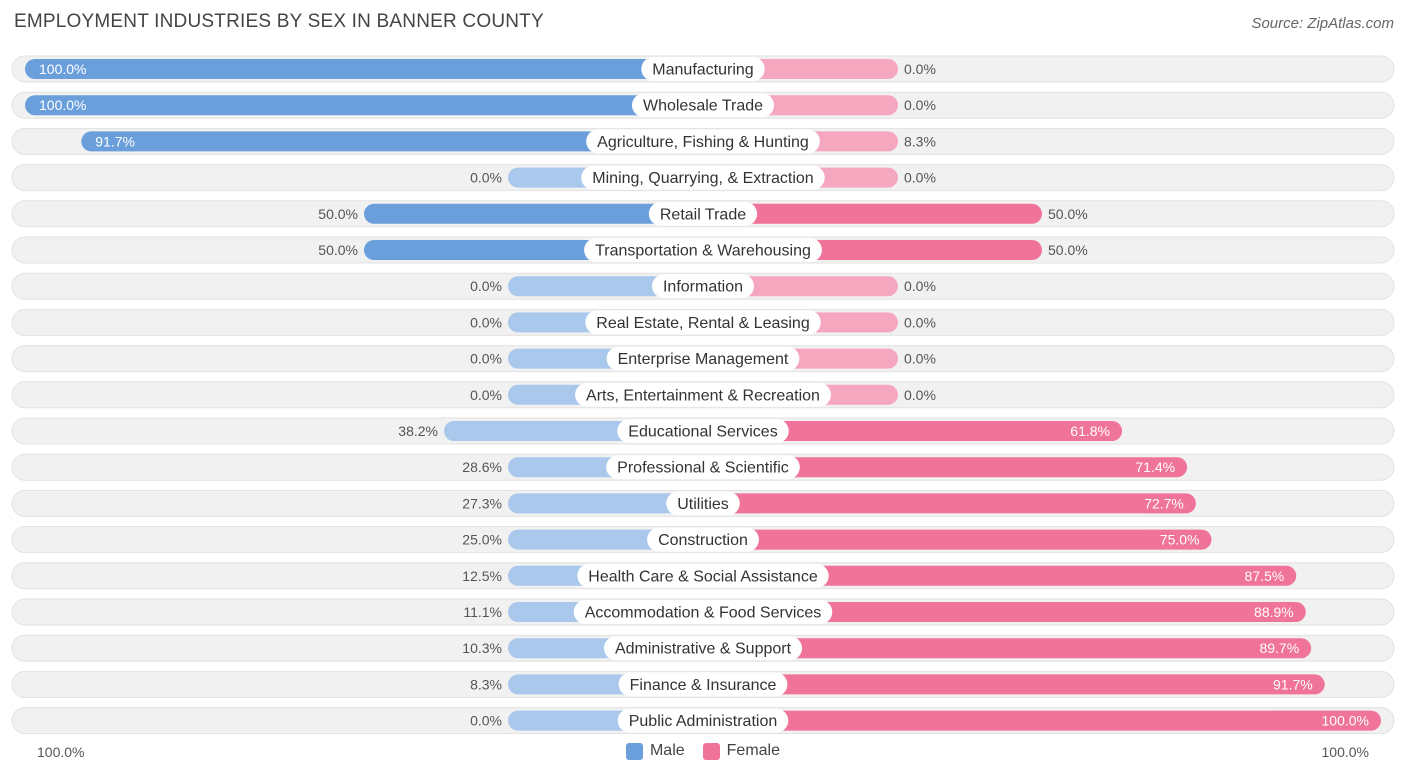  I want to click on chart-row: Finance & Insurance 8.3% 91.7%, so click(703, 684).